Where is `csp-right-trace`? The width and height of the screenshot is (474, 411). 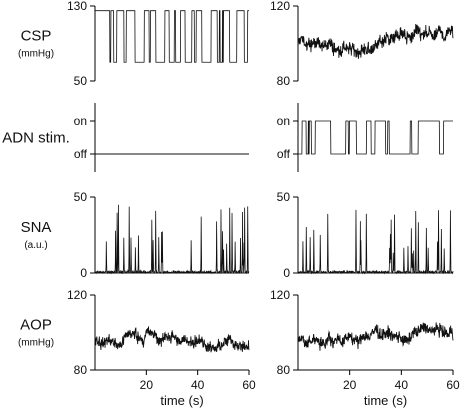 csp-right-trace is located at coordinates (375, 41).